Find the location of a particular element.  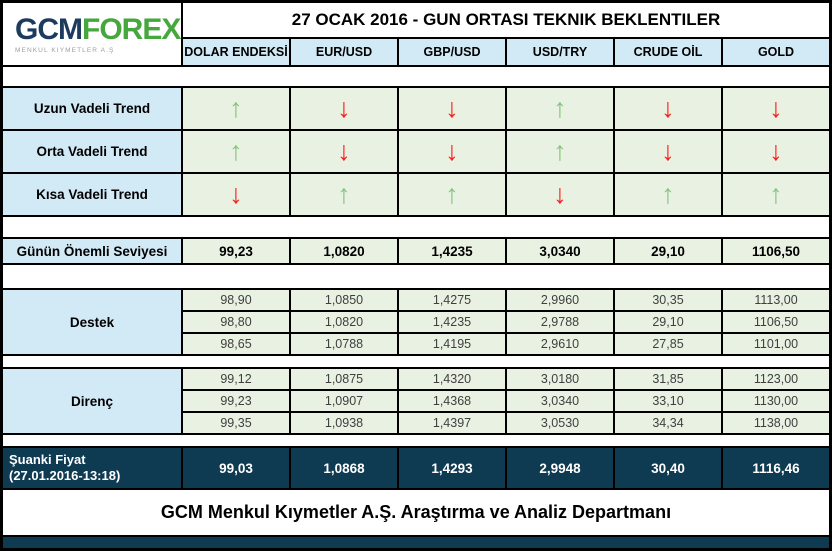

trend-row-label: Orta Vadeli Trend is located at coordinates (93, 151).